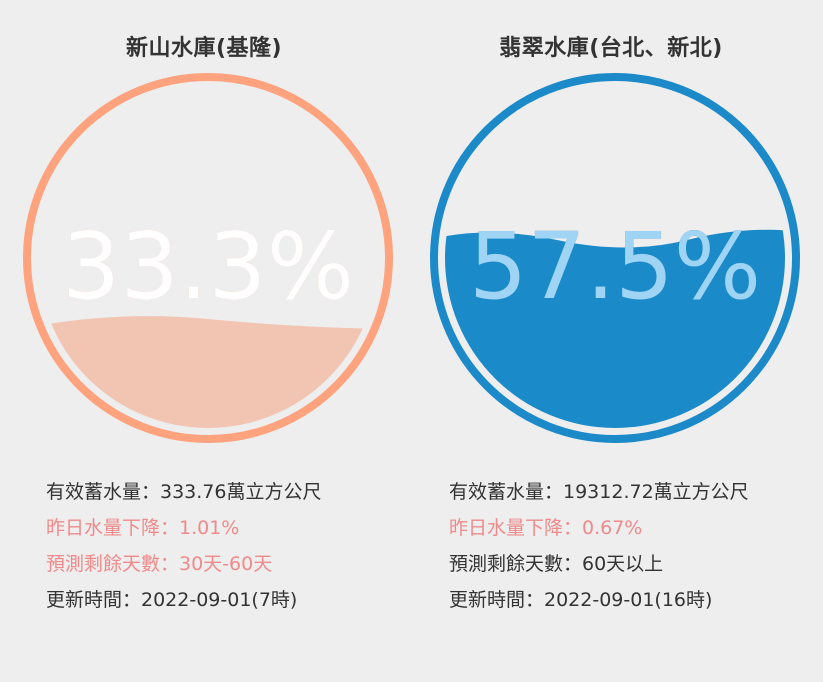 The image size is (823, 682). Describe the element at coordinates (204, 48) in the screenshot. I see `reservoir-title: 新山水庫(基隆)` at that location.